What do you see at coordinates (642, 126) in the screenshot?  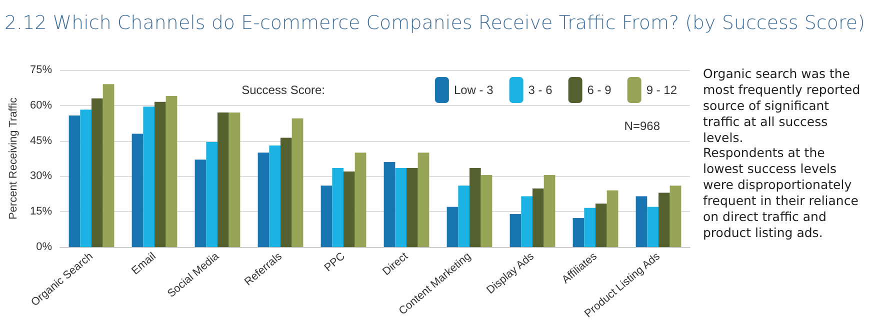 I see `annotation: N=968` at bounding box center [642, 126].